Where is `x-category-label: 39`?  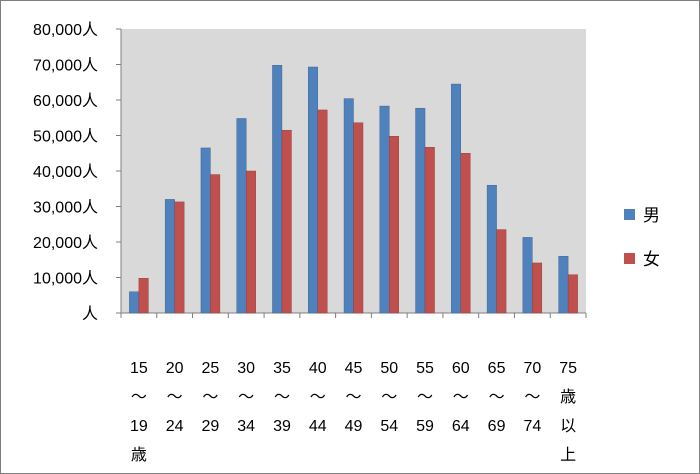
x-category-label: 39 is located at coordinates (282, 426).